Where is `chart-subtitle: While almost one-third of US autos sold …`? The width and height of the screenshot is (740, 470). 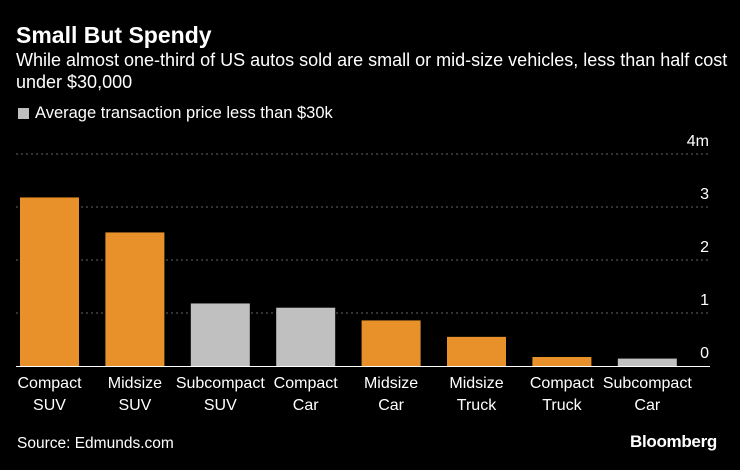 chart-subtitle: While almost one-third of US autos sold … is located at coordinates (372, 71).